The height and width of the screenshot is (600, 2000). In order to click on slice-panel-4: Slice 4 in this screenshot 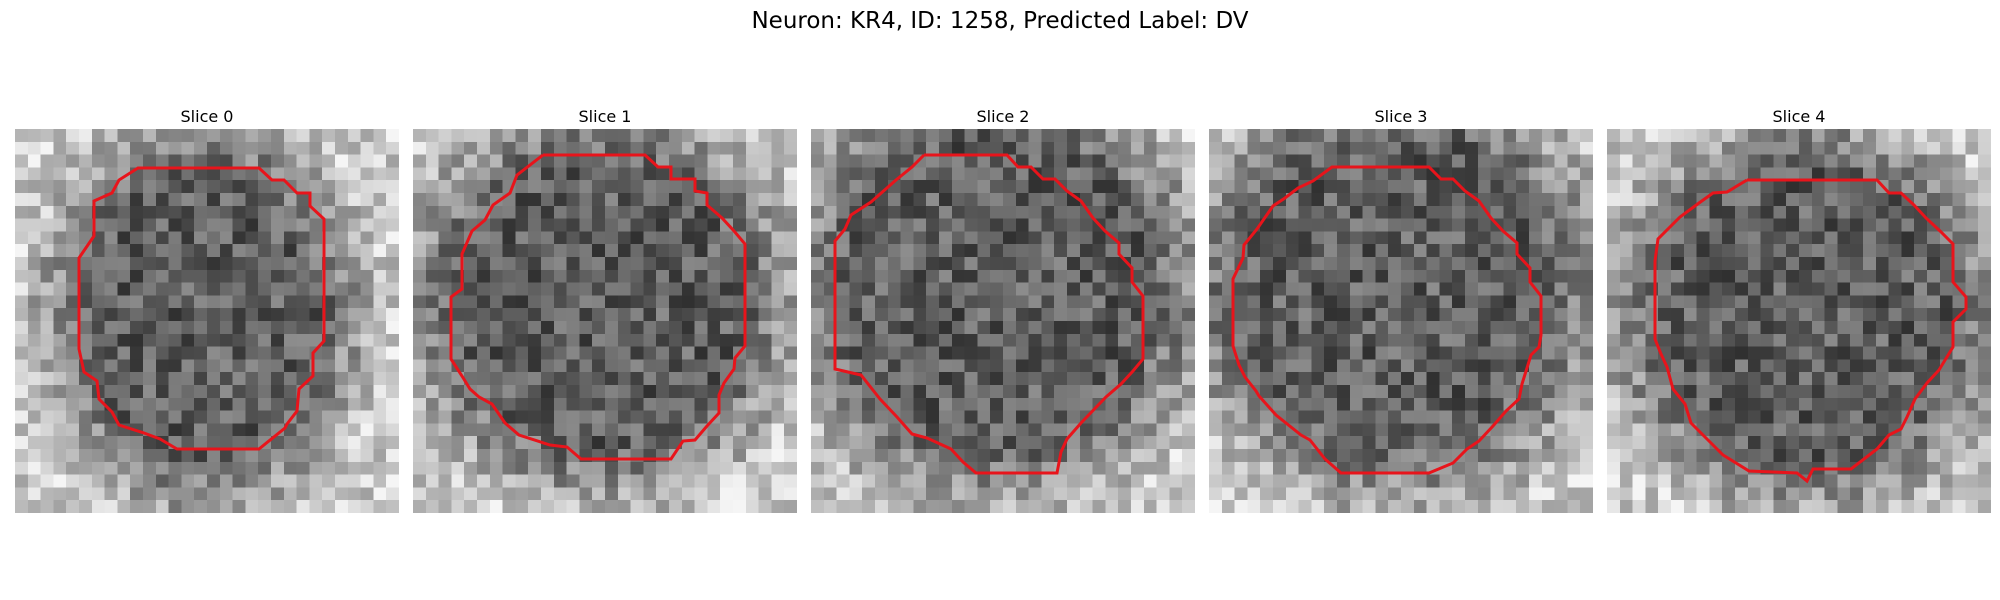, I will do `click(1799, 309)`.